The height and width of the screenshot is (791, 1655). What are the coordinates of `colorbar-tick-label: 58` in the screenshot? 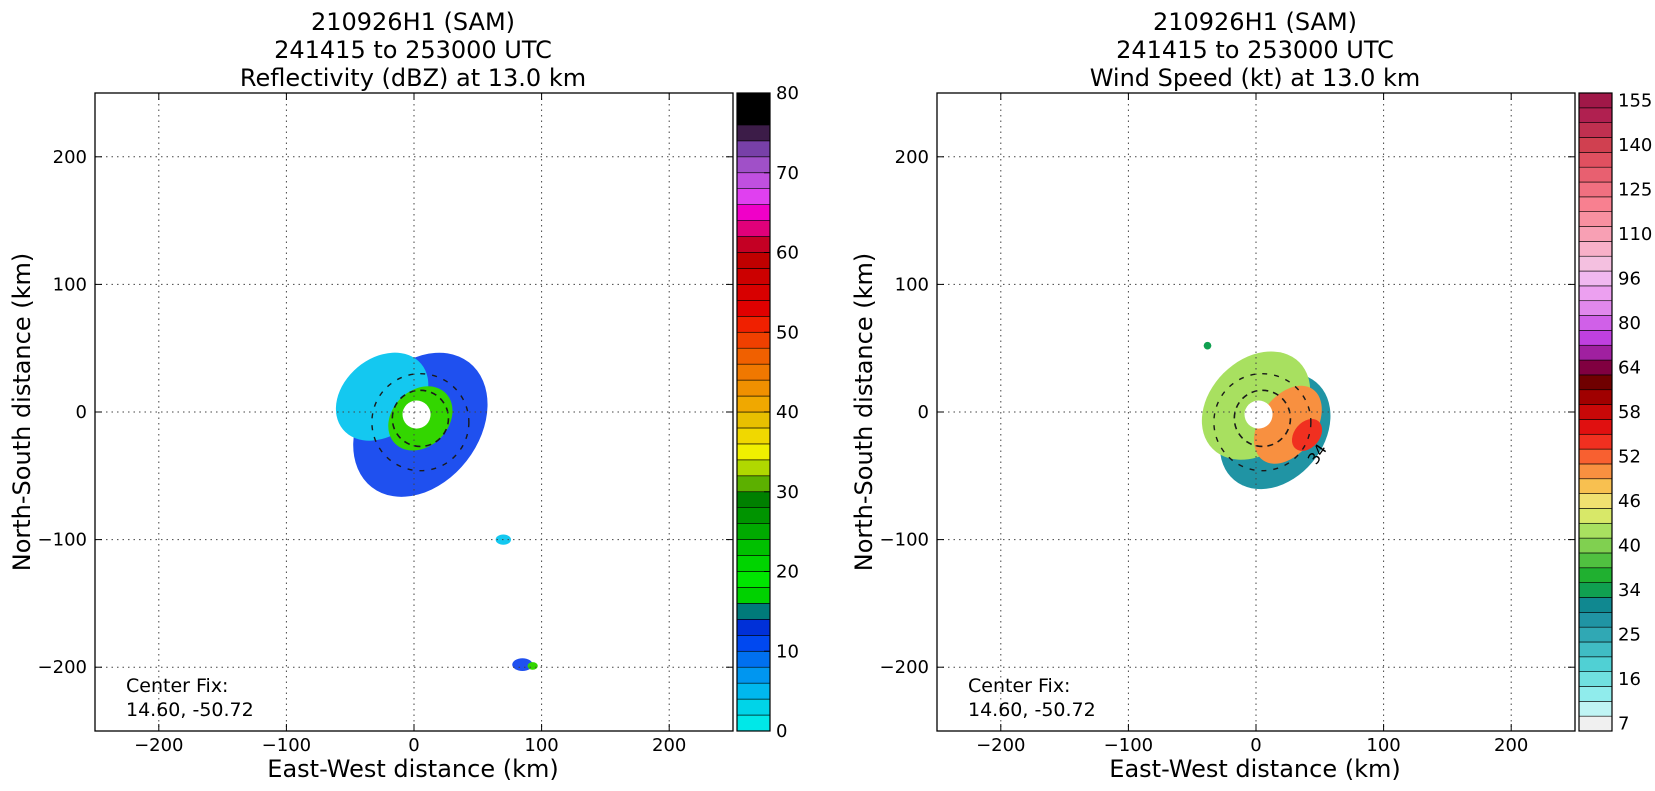 It's located at (1629, 412).